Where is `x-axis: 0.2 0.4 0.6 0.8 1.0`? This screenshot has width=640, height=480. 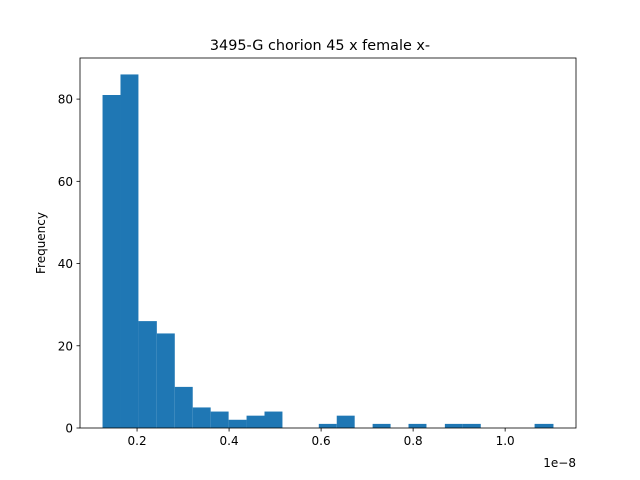 x-axis: 0.2 0.4 0.6 0.8 1.0 is located at coordinates (321, 438).